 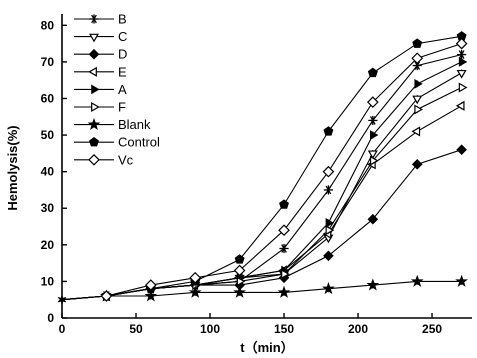 I want to click on legend-marker-blank, so click(x=94, y=124).